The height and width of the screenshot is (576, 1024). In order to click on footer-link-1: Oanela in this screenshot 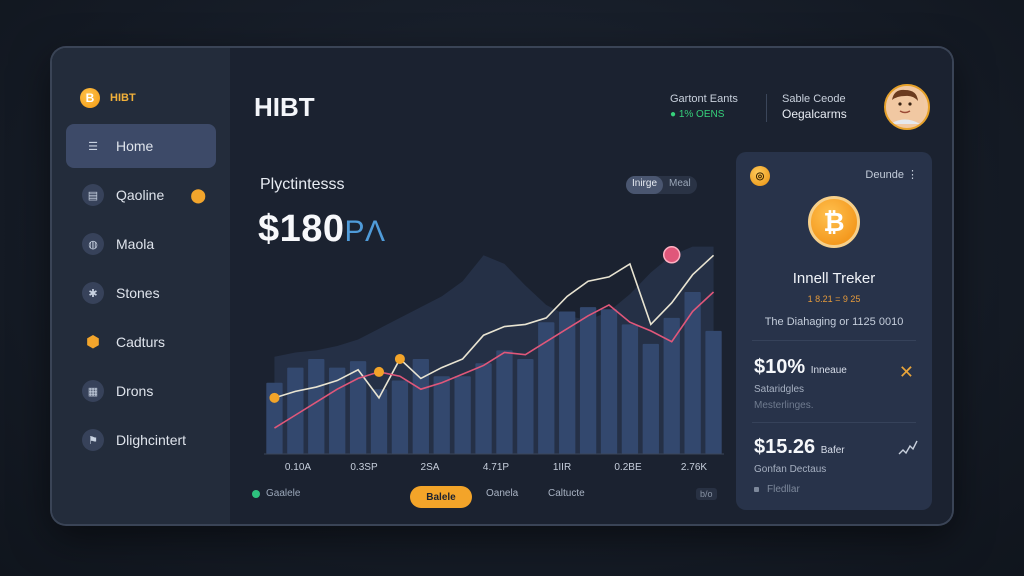, I will do `click(502, 493)`.